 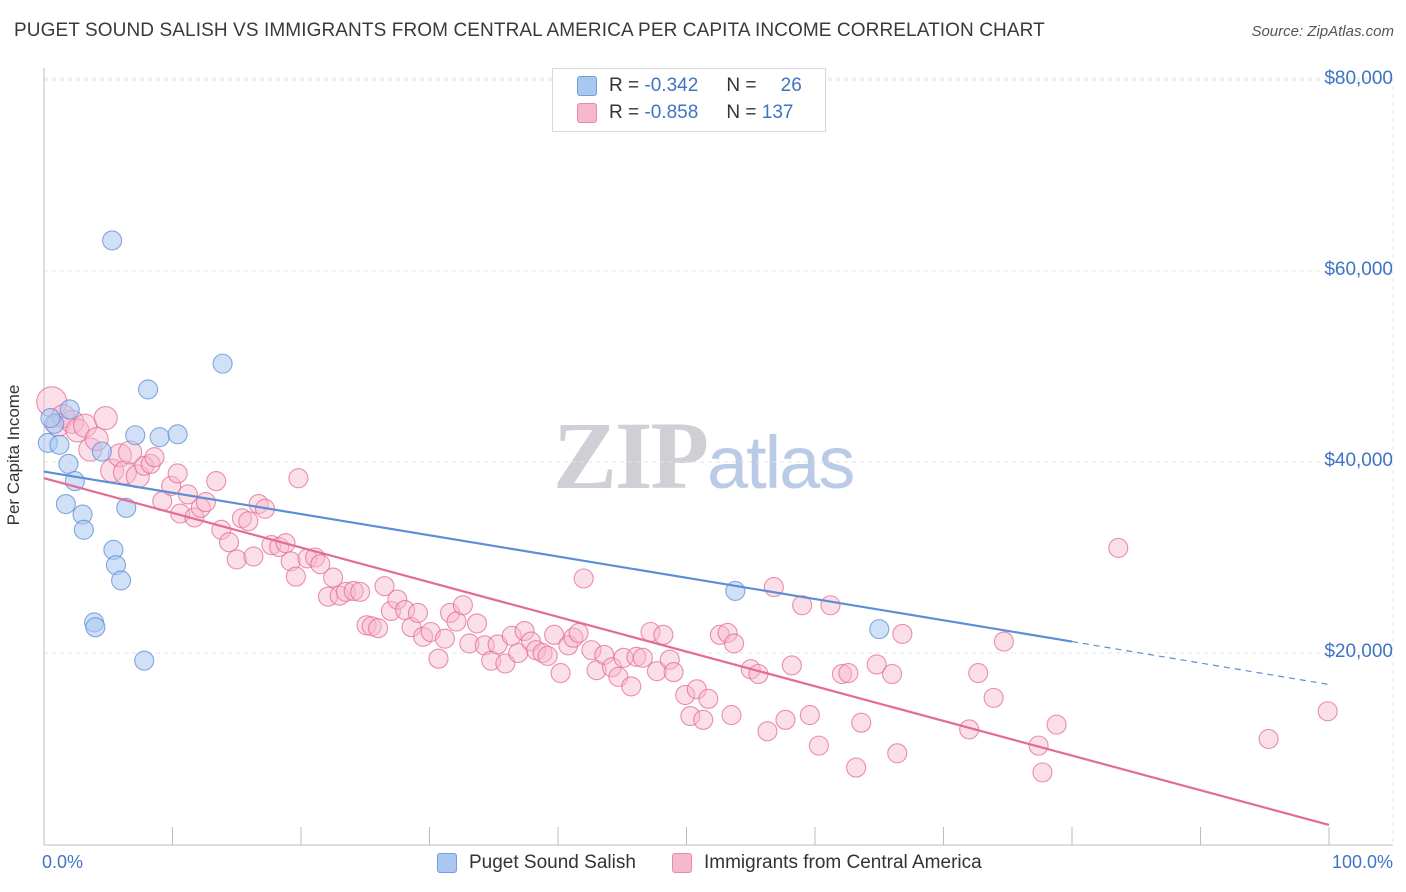 I want to click on trend-line-salish-extension, so click(x=1200, y=663).